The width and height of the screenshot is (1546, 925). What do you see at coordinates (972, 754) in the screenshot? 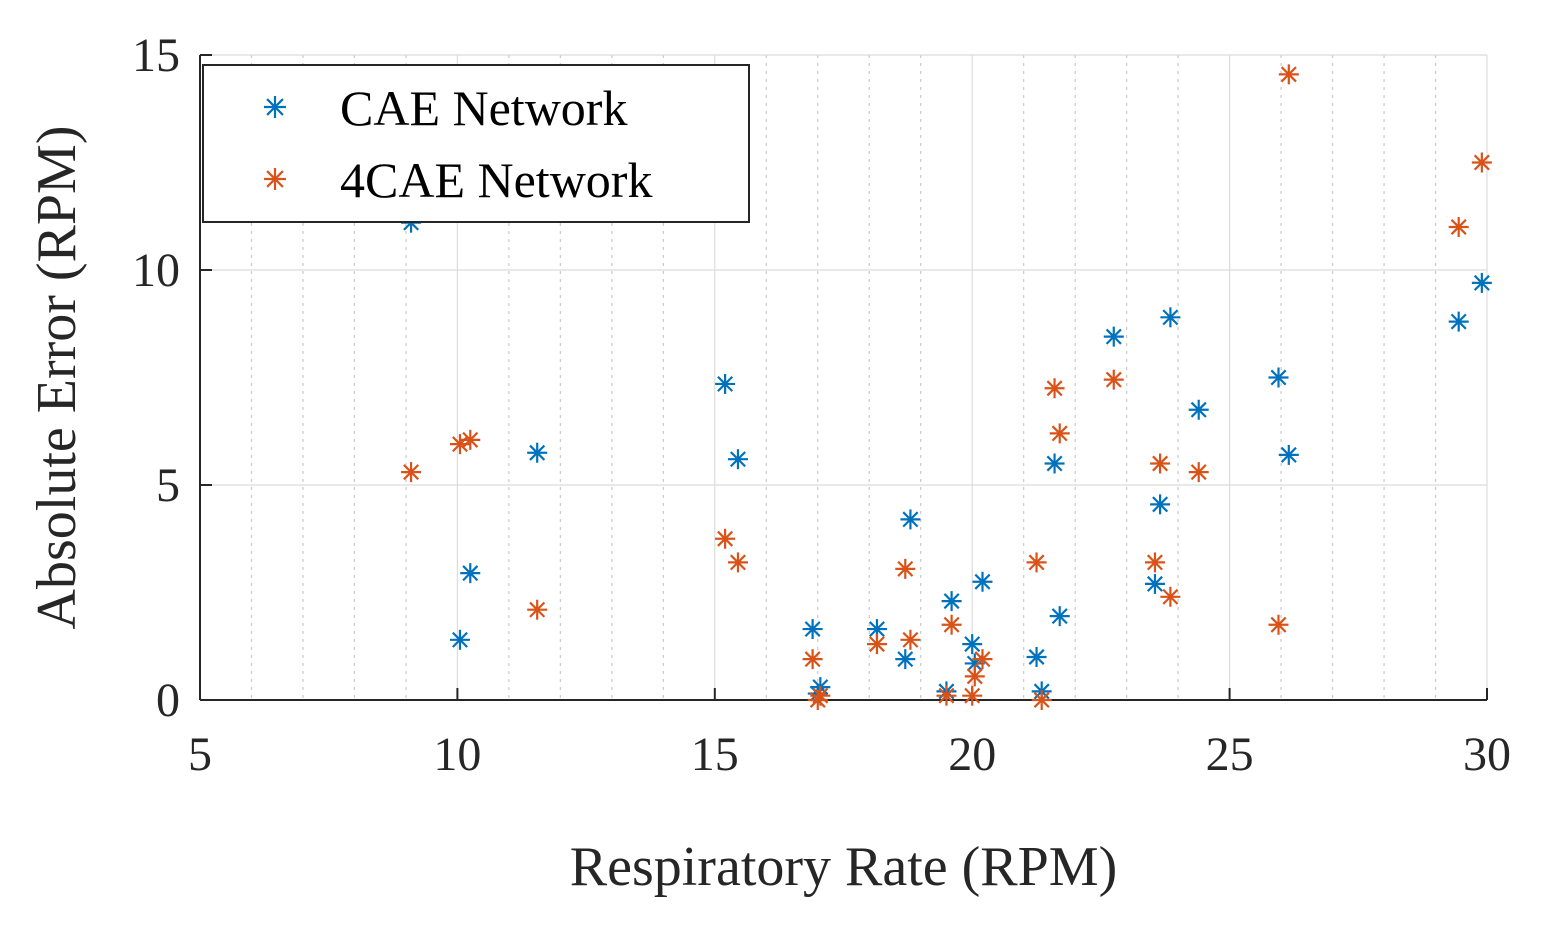
I see `x-tick-label: 20` at bounding box center [972, 754].